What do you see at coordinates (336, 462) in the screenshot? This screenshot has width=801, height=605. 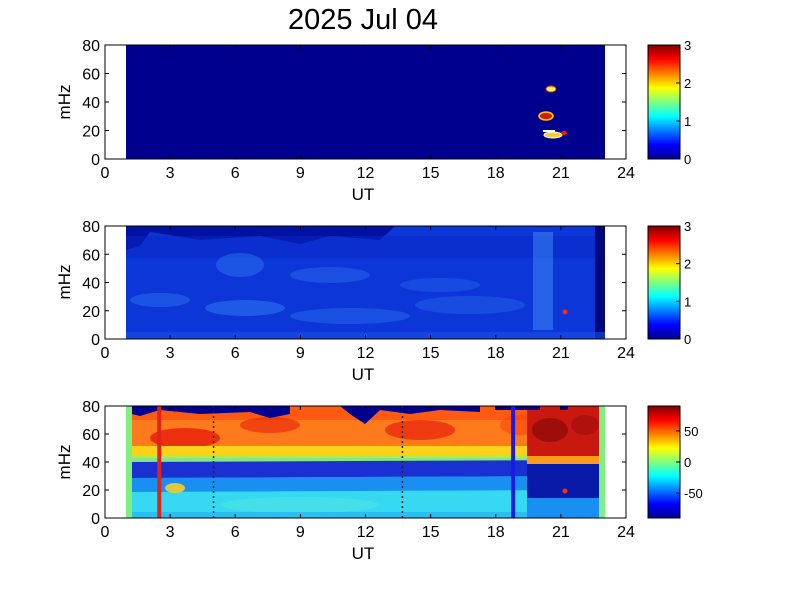 I see `panel-3-vertical-lines` at bounding box center [336, 462].